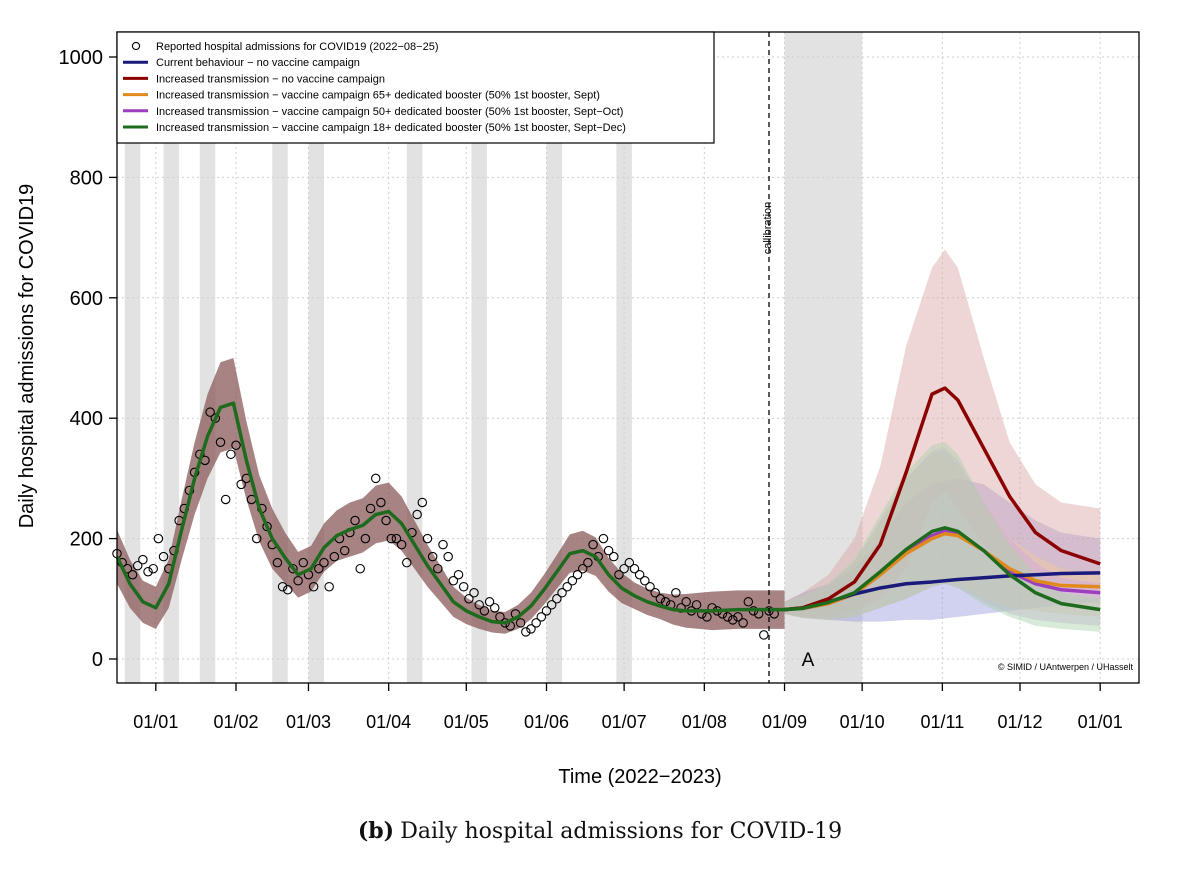 Image resolution: width=1200 pixels, height=878 pixels. What do you see at coordinates (235, 722) in the screenshot?
I see `x-tick-label: 01/02` at bounding box center [235, 722].